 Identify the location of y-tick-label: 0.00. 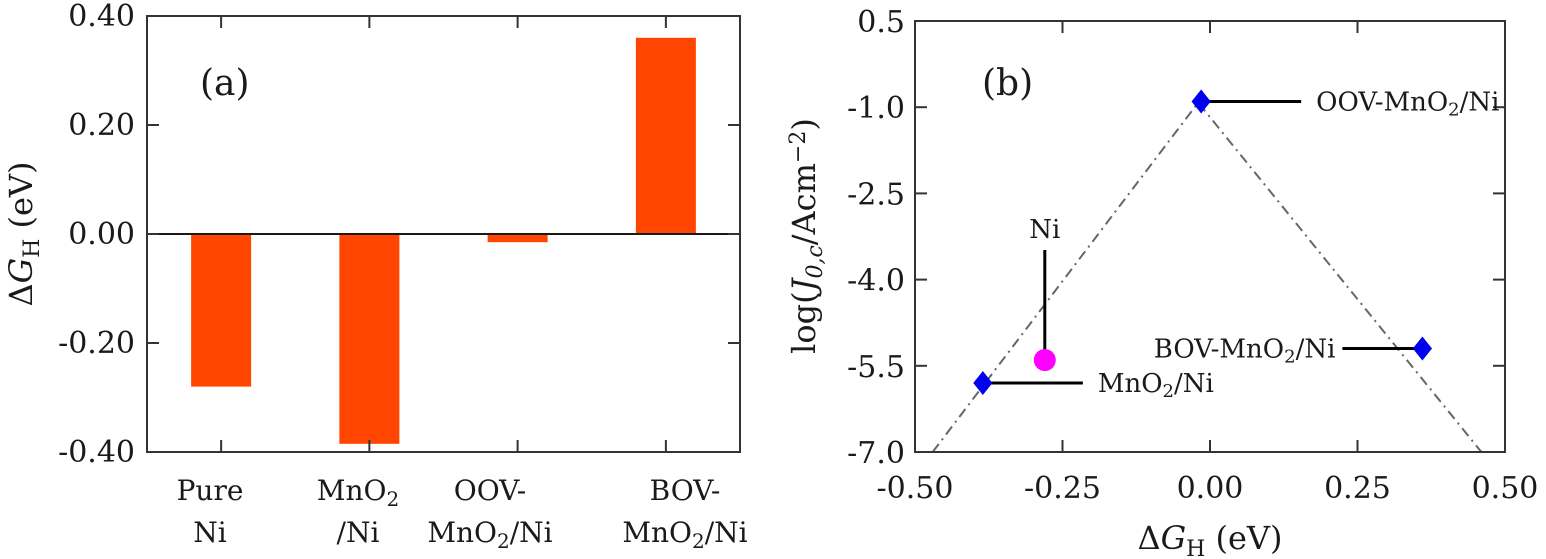
(101, 234).